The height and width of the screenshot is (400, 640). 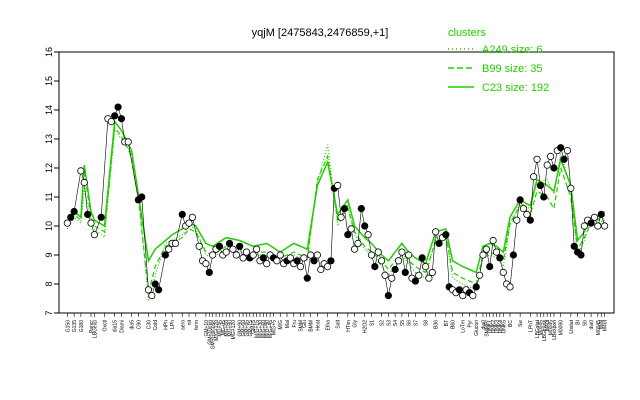 I want to click on x-tick-label: Sb, so click(x=585, y=323).